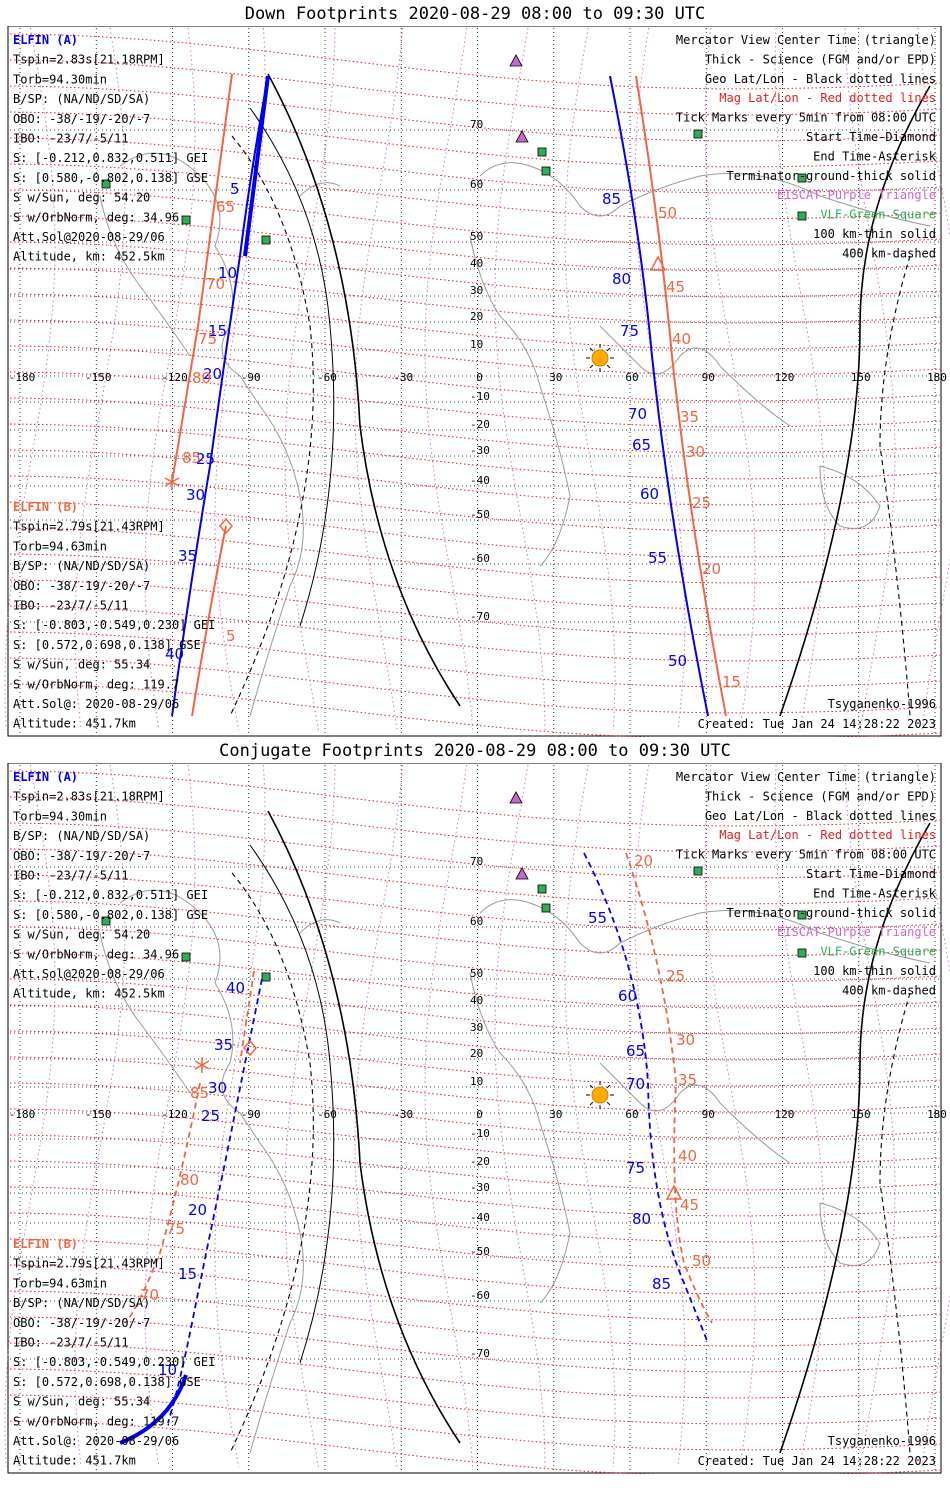 Image resolution: width=950 pixels, height=1500 pixels. Describe the element at coordinates (681, 339) in the screenshot. I see `elfin-b-time-label: 40` at that location.